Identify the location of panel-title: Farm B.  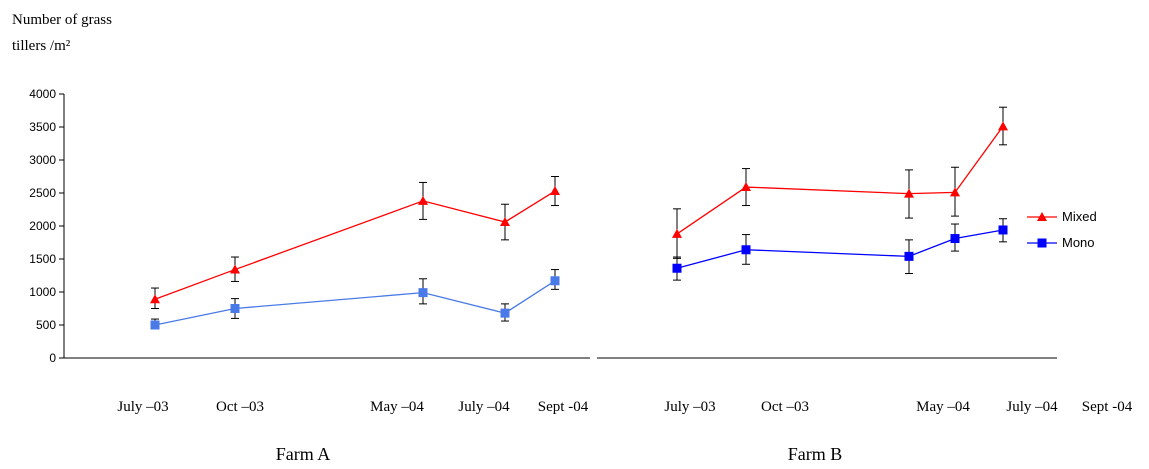
(815, 454).